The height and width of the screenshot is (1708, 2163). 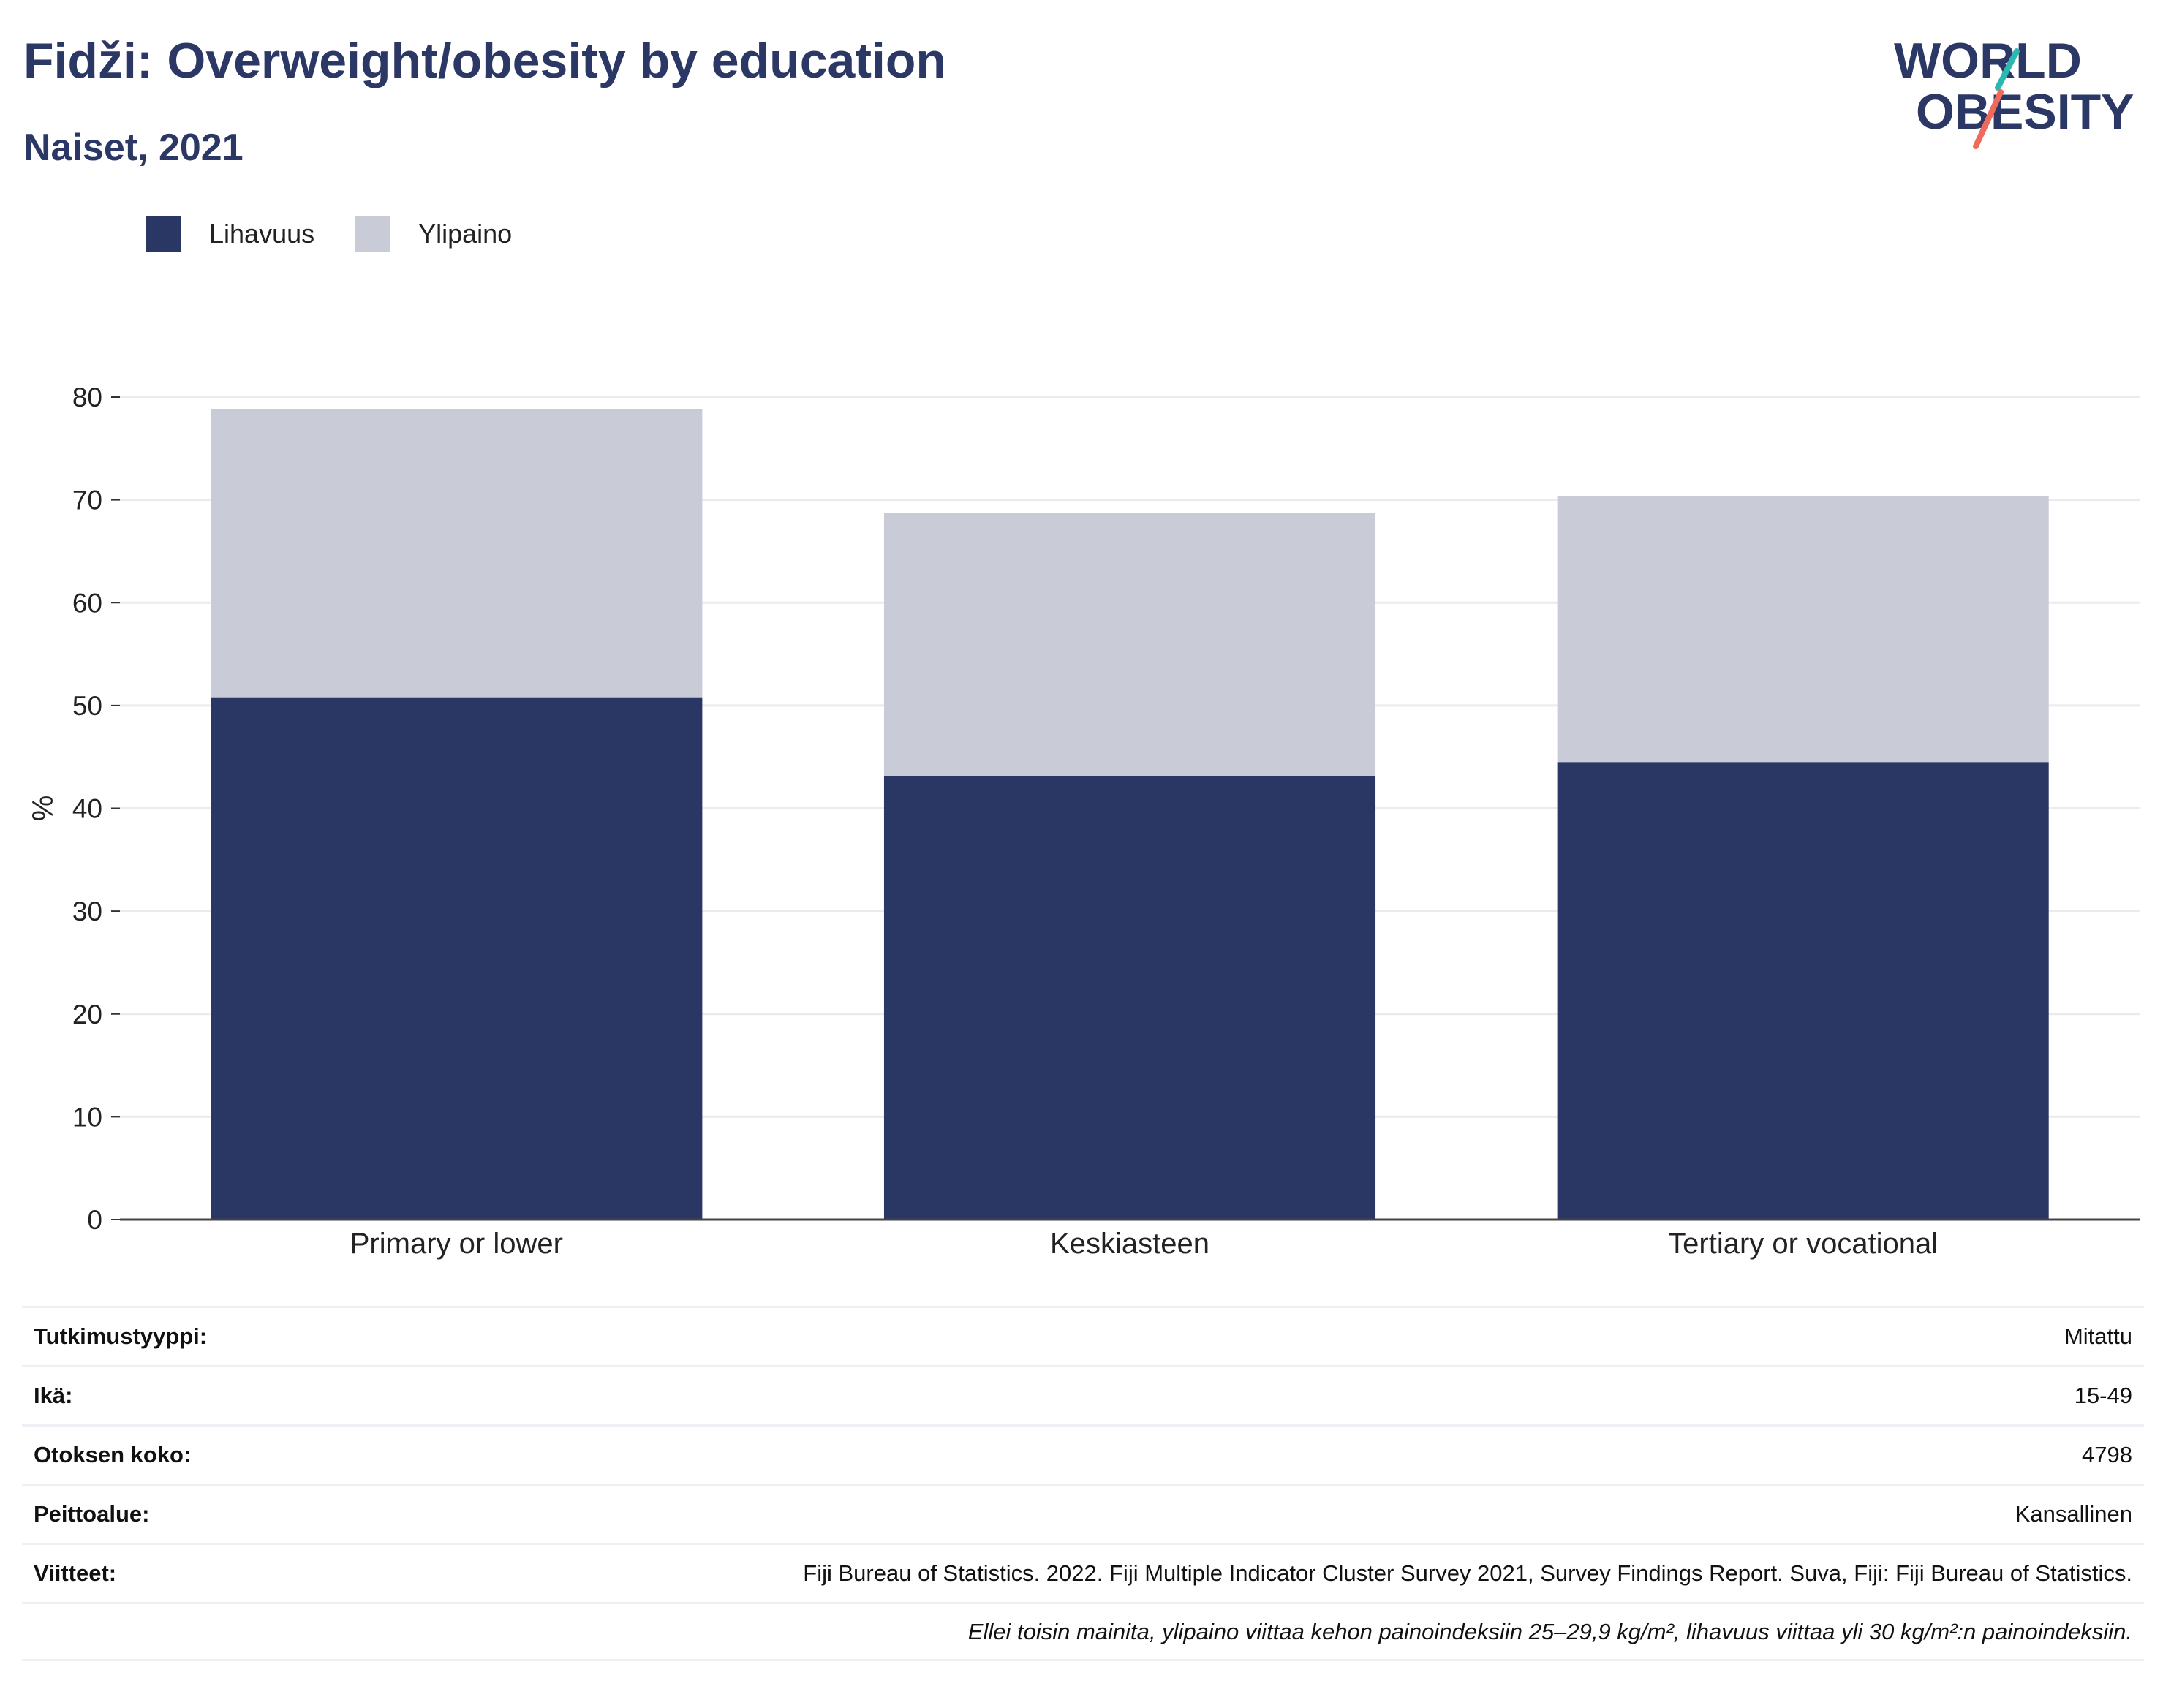 What do you see at coordinates (87, 500) in the screenshot?
I see `y-tick-label: 70` at bounding box center [87, 500].